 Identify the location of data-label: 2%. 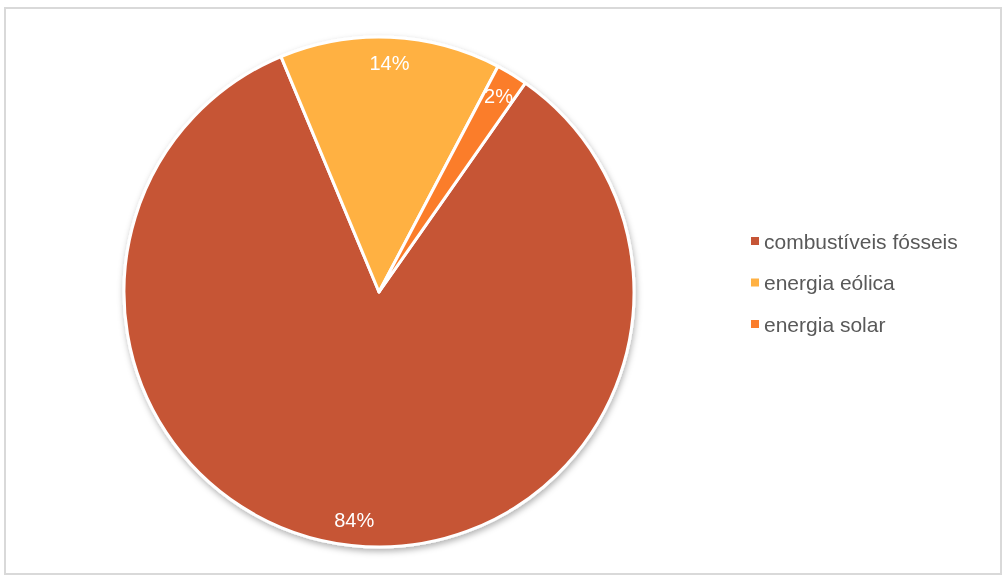
(499, 96).